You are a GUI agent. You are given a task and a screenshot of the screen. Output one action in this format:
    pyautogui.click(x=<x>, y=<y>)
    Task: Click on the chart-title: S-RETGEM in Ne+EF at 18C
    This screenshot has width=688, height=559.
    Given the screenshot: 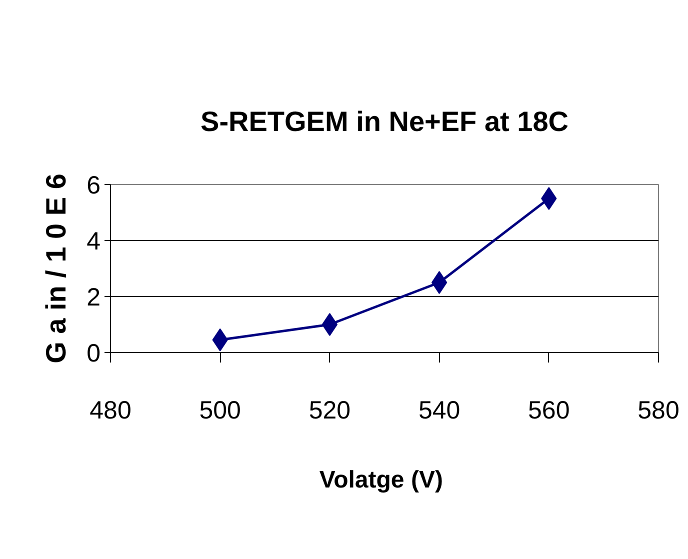 What is the action you would take?
    pyautogui.click(x=384, y=121)
    